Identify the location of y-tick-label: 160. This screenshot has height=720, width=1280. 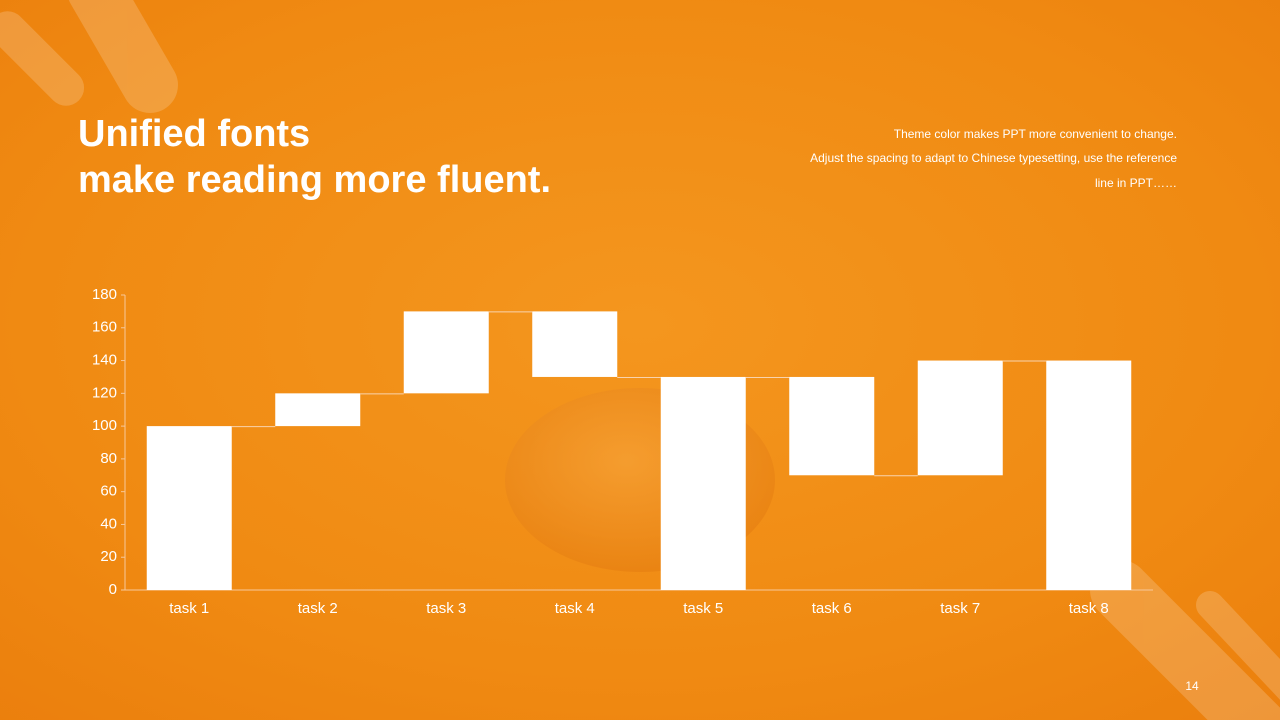
(104, 327).